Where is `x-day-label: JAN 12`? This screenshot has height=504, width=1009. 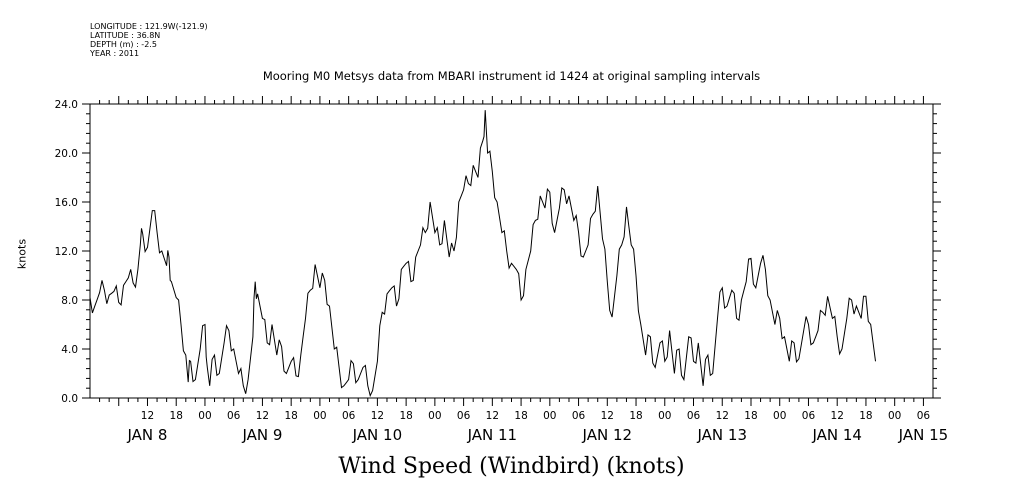 x-day-label: JAN 12 is located at coordinates (607, 435).